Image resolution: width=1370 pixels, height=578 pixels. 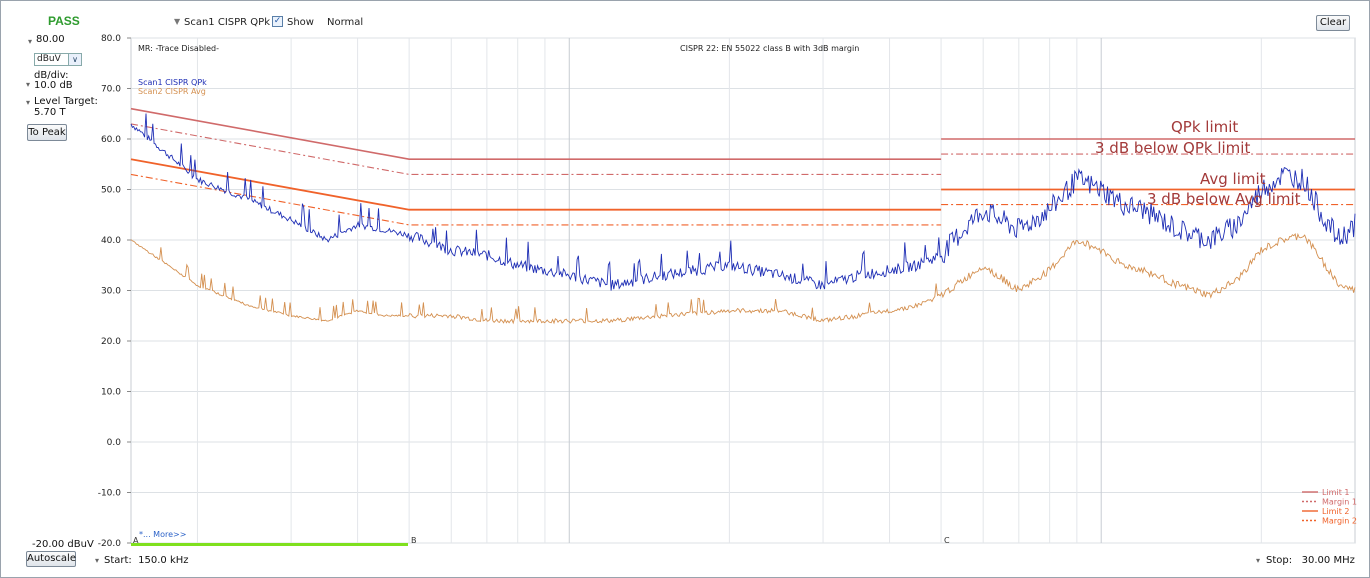 What do you see at coordinates (111, 39) in the screenshot?
I see `y-tick-label: 80.0` at bounding box center [111, 39].